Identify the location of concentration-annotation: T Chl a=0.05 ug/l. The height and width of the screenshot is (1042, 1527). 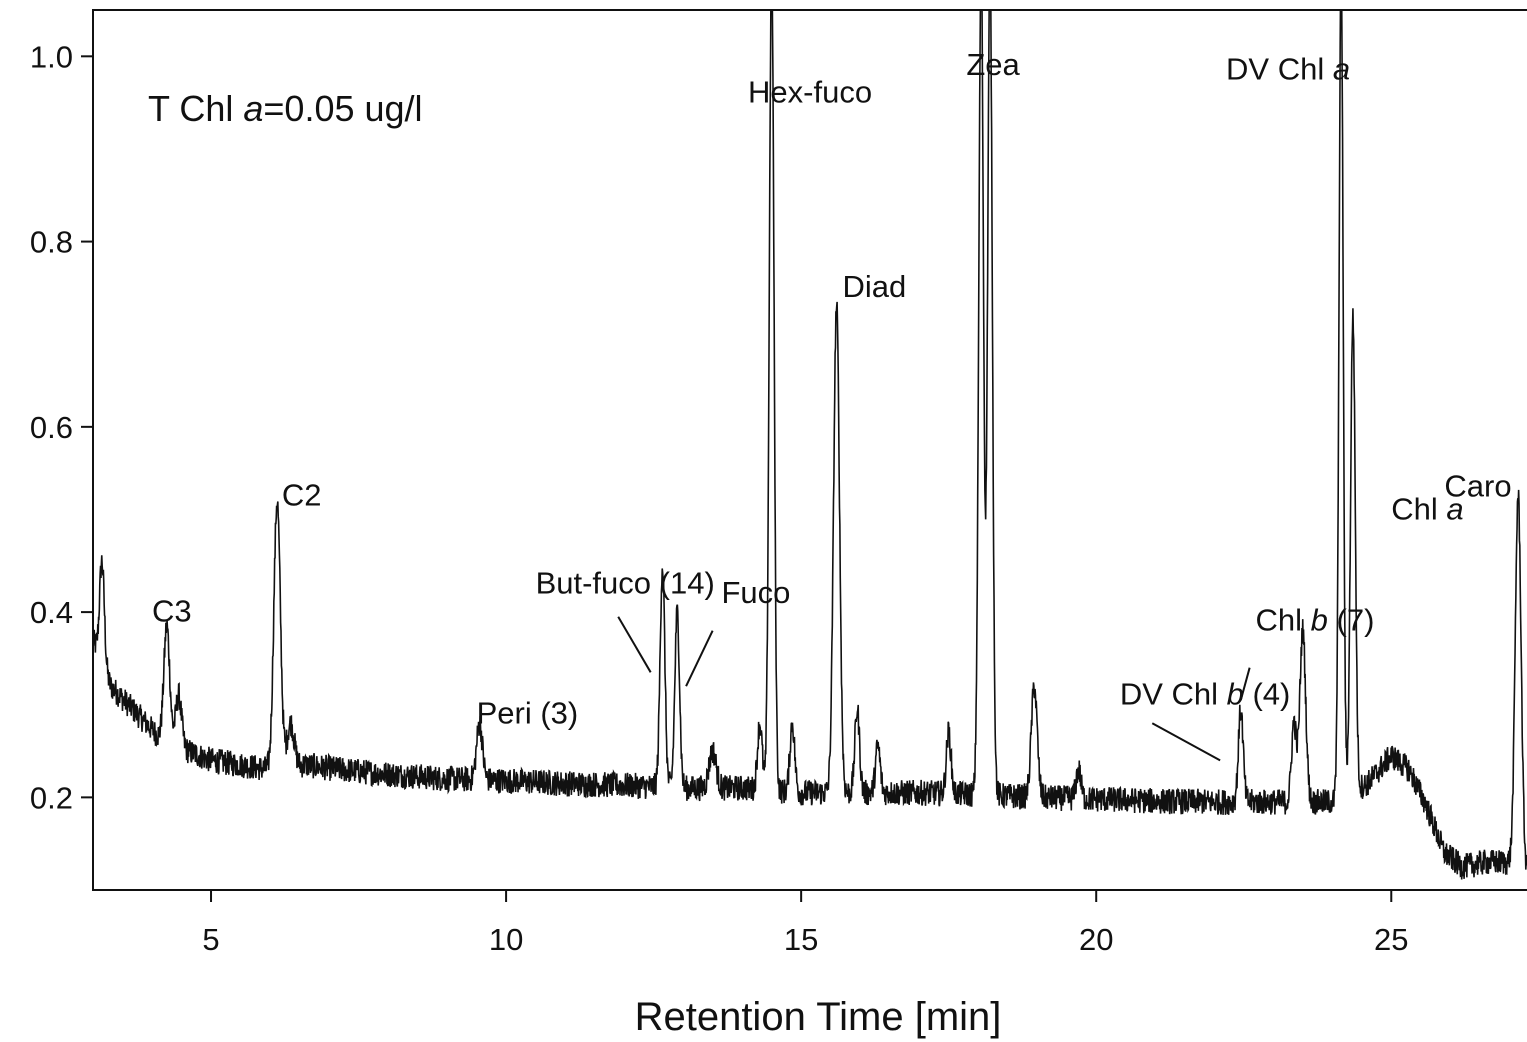
(285, 108).